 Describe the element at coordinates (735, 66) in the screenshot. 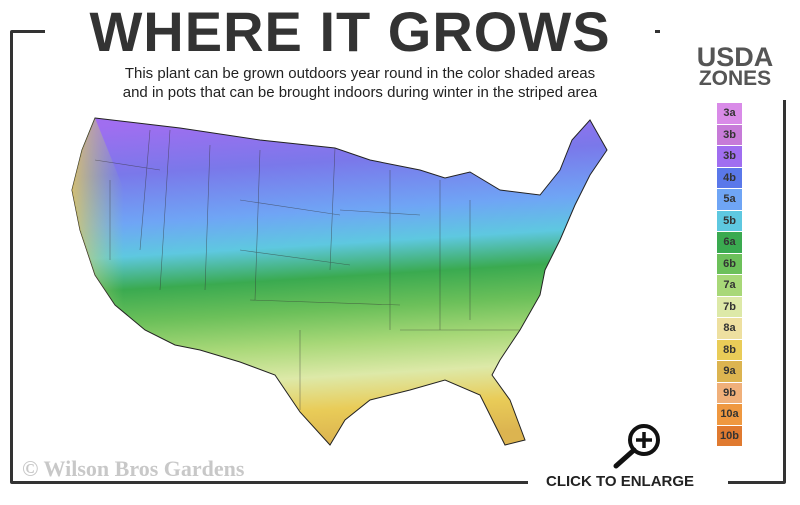

I see `legend-title: USDA ZONES` at that location.